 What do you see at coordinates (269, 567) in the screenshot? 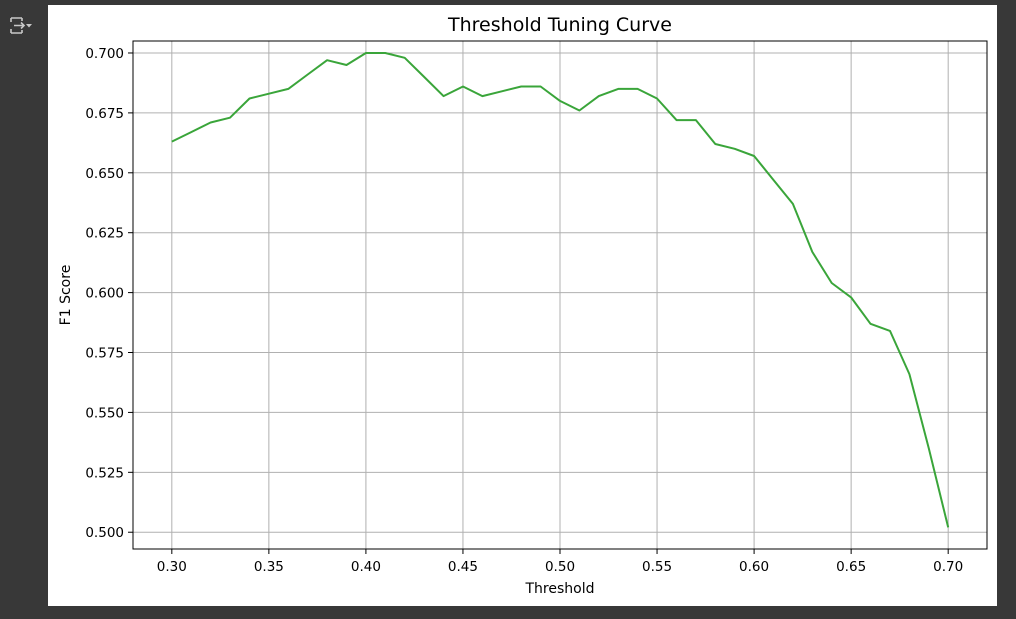
I see `x-tick-label: 0.35` at bounding box center [269, 567].